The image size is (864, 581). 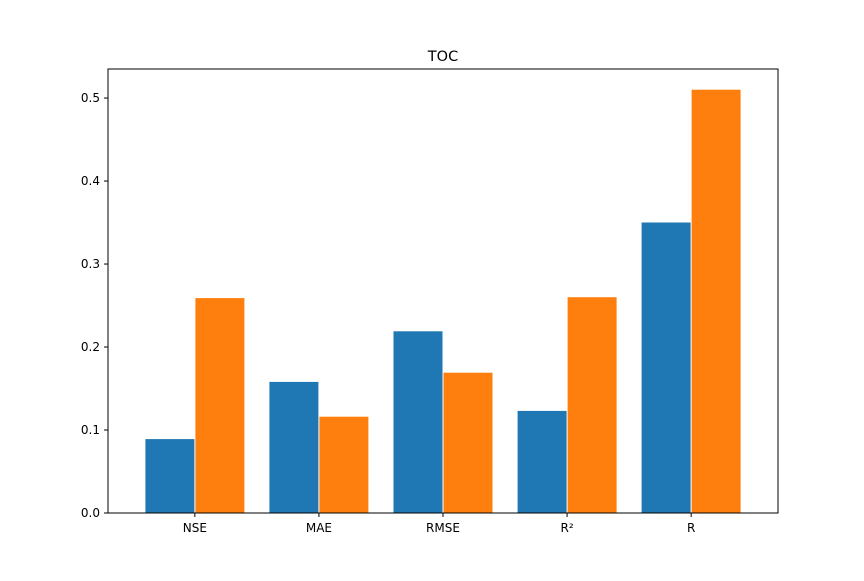 What do you see at coordinates (319, 528) in the screenshot?
I see `x-tick-label: MAE` at bounding box center [319, 528].